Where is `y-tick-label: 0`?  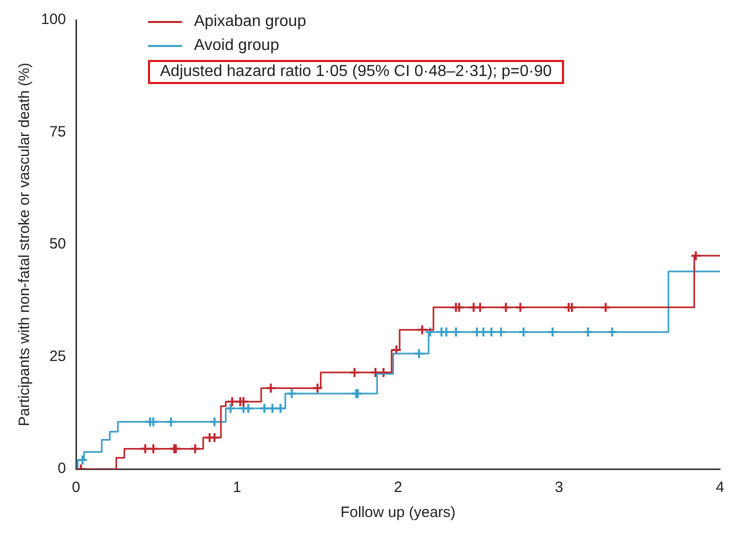 y-tick-label: 0 is located at coordinates (62, 469).